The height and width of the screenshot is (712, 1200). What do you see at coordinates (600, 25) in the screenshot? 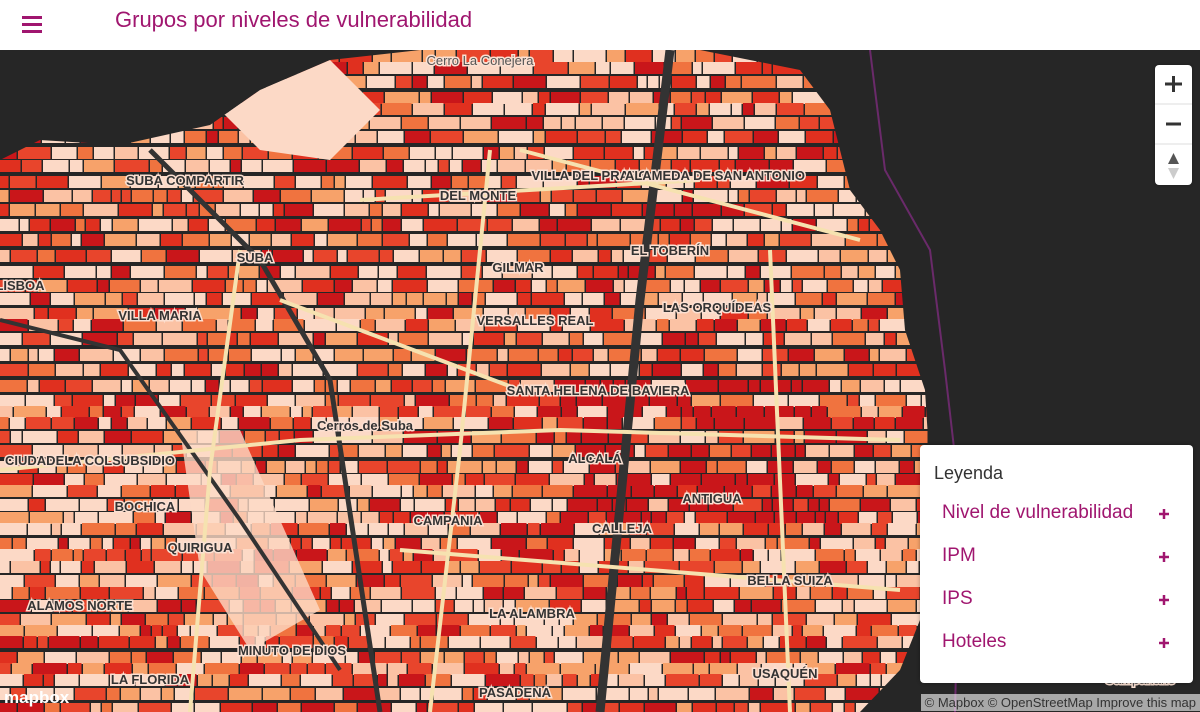
I see `header: Grupos por niveles de vulnerabilidad` at bounding box center [600, 25].